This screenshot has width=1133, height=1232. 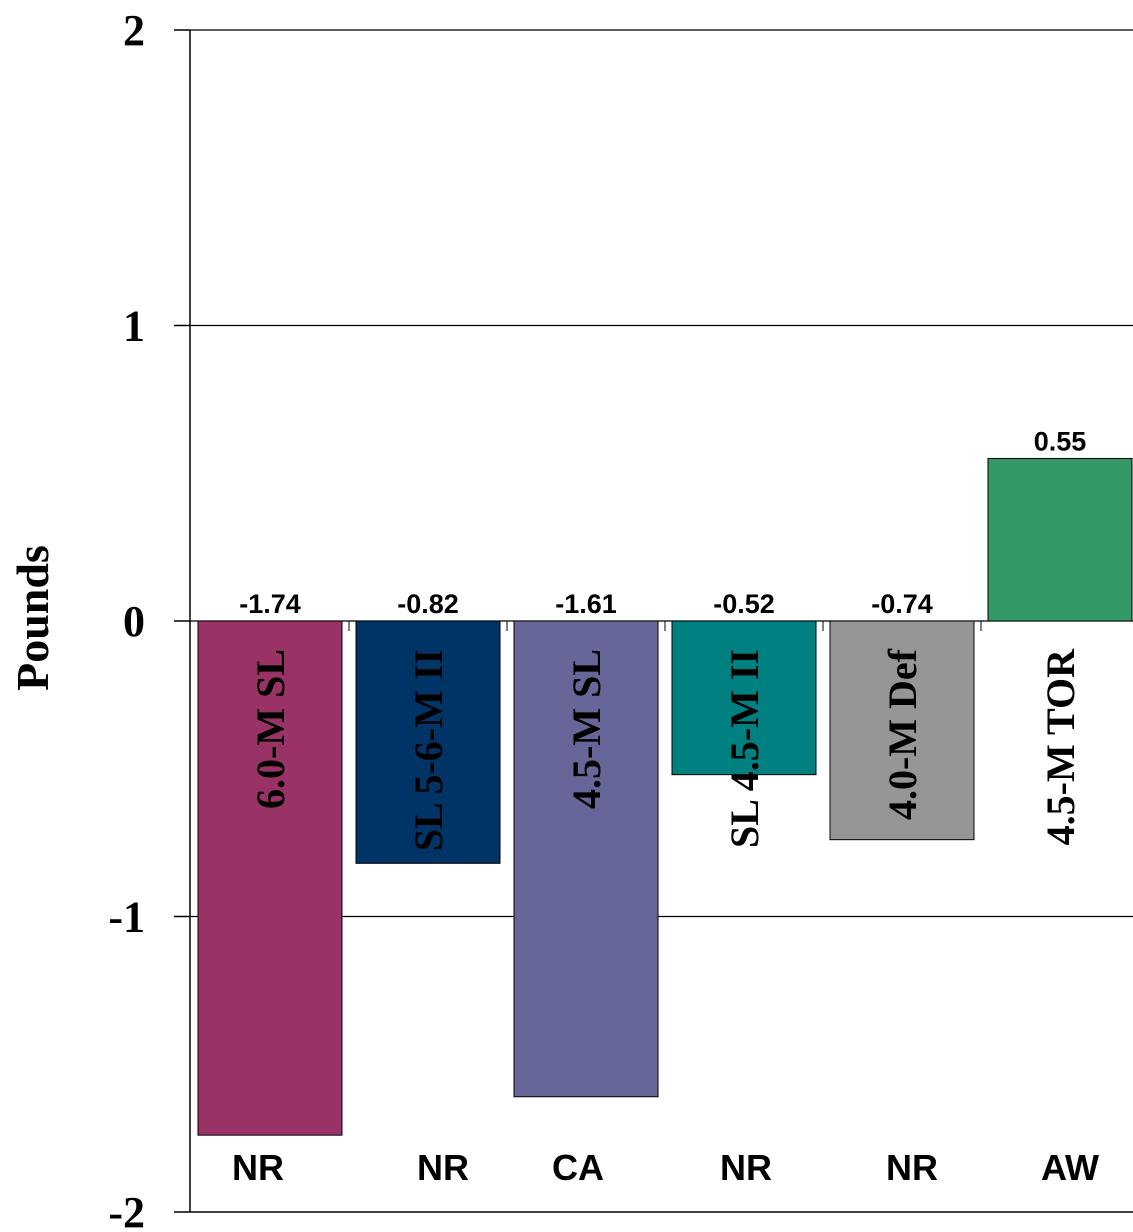 What do you see at coordinates (134, 621) in the screenshot?
I see `y-tick-label: 0` at bounding box center [134, 621].